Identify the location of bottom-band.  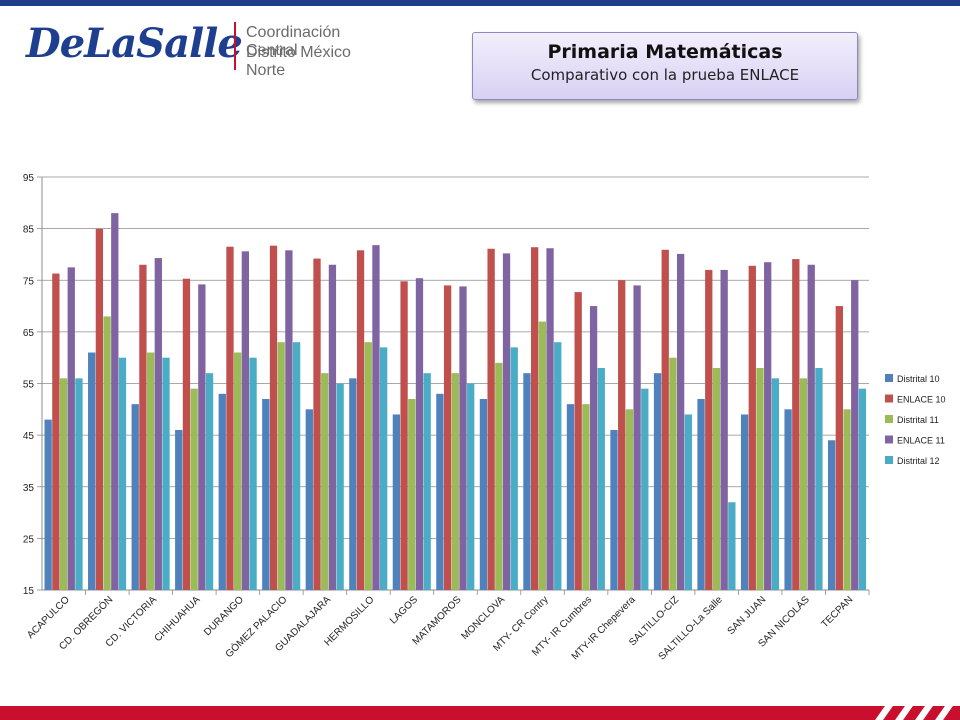
(480, 713).